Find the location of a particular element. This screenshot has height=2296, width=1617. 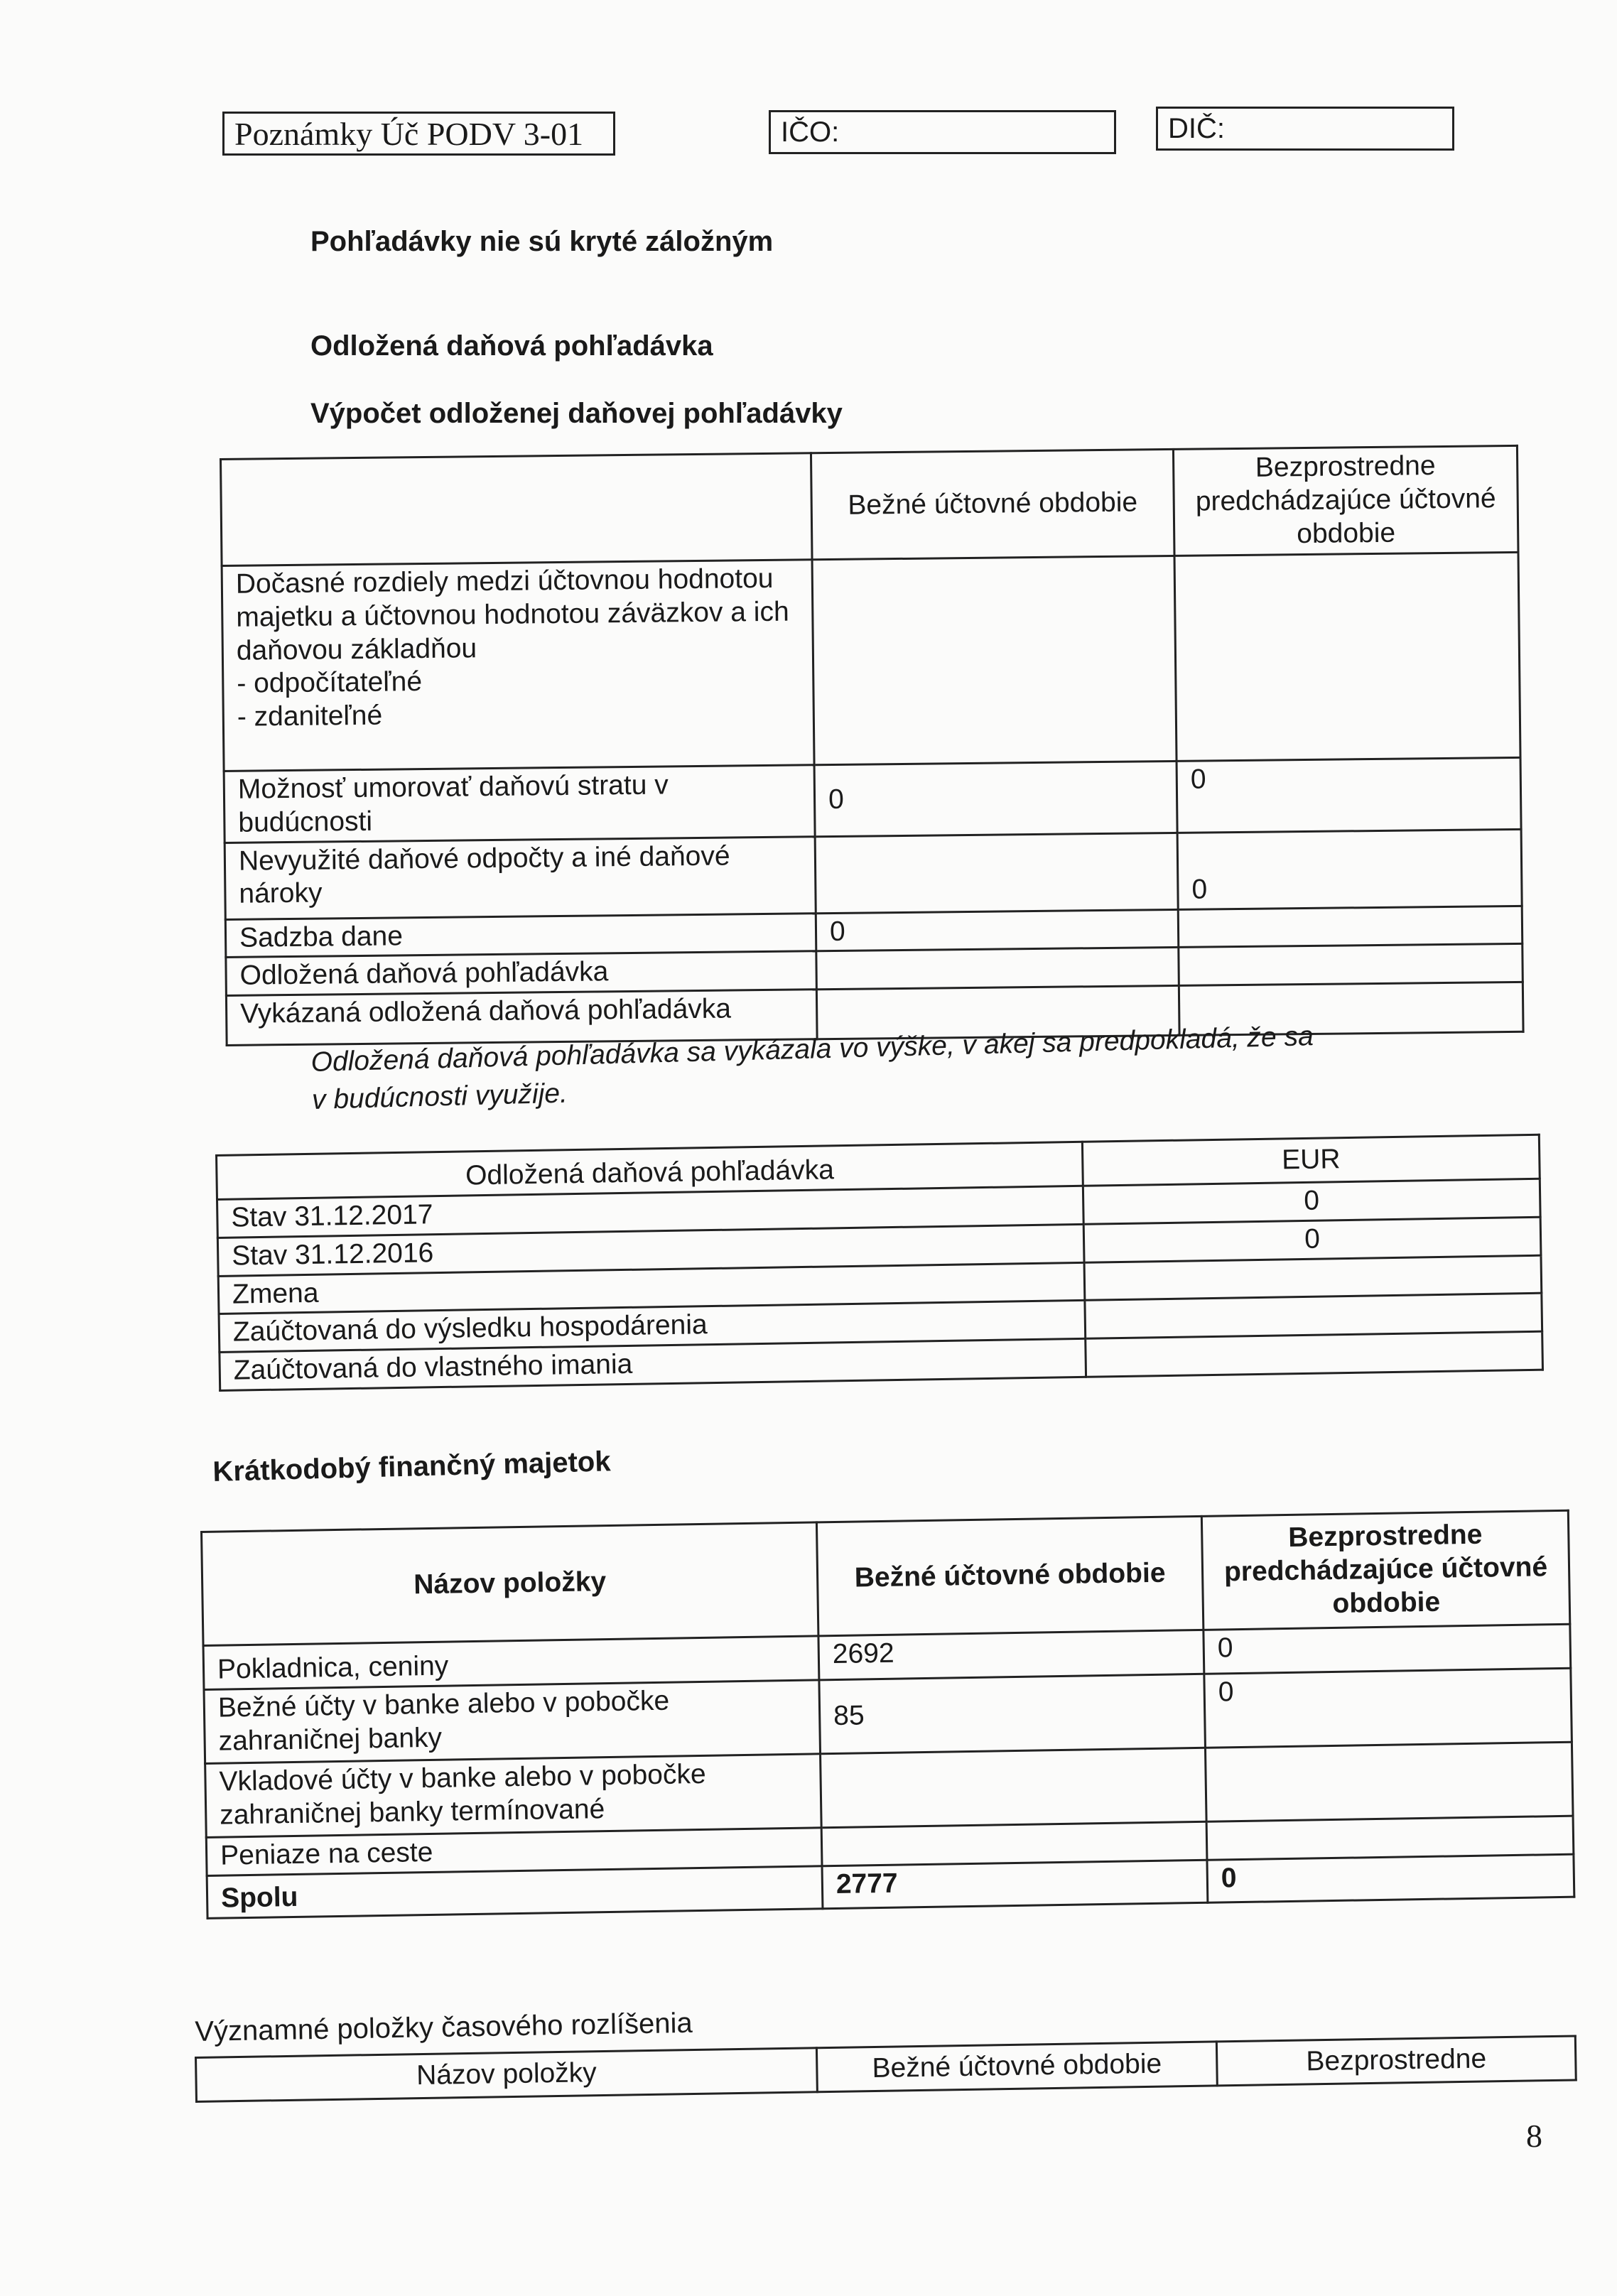

ico-label: IČO: is located at coordinates (811, 132).